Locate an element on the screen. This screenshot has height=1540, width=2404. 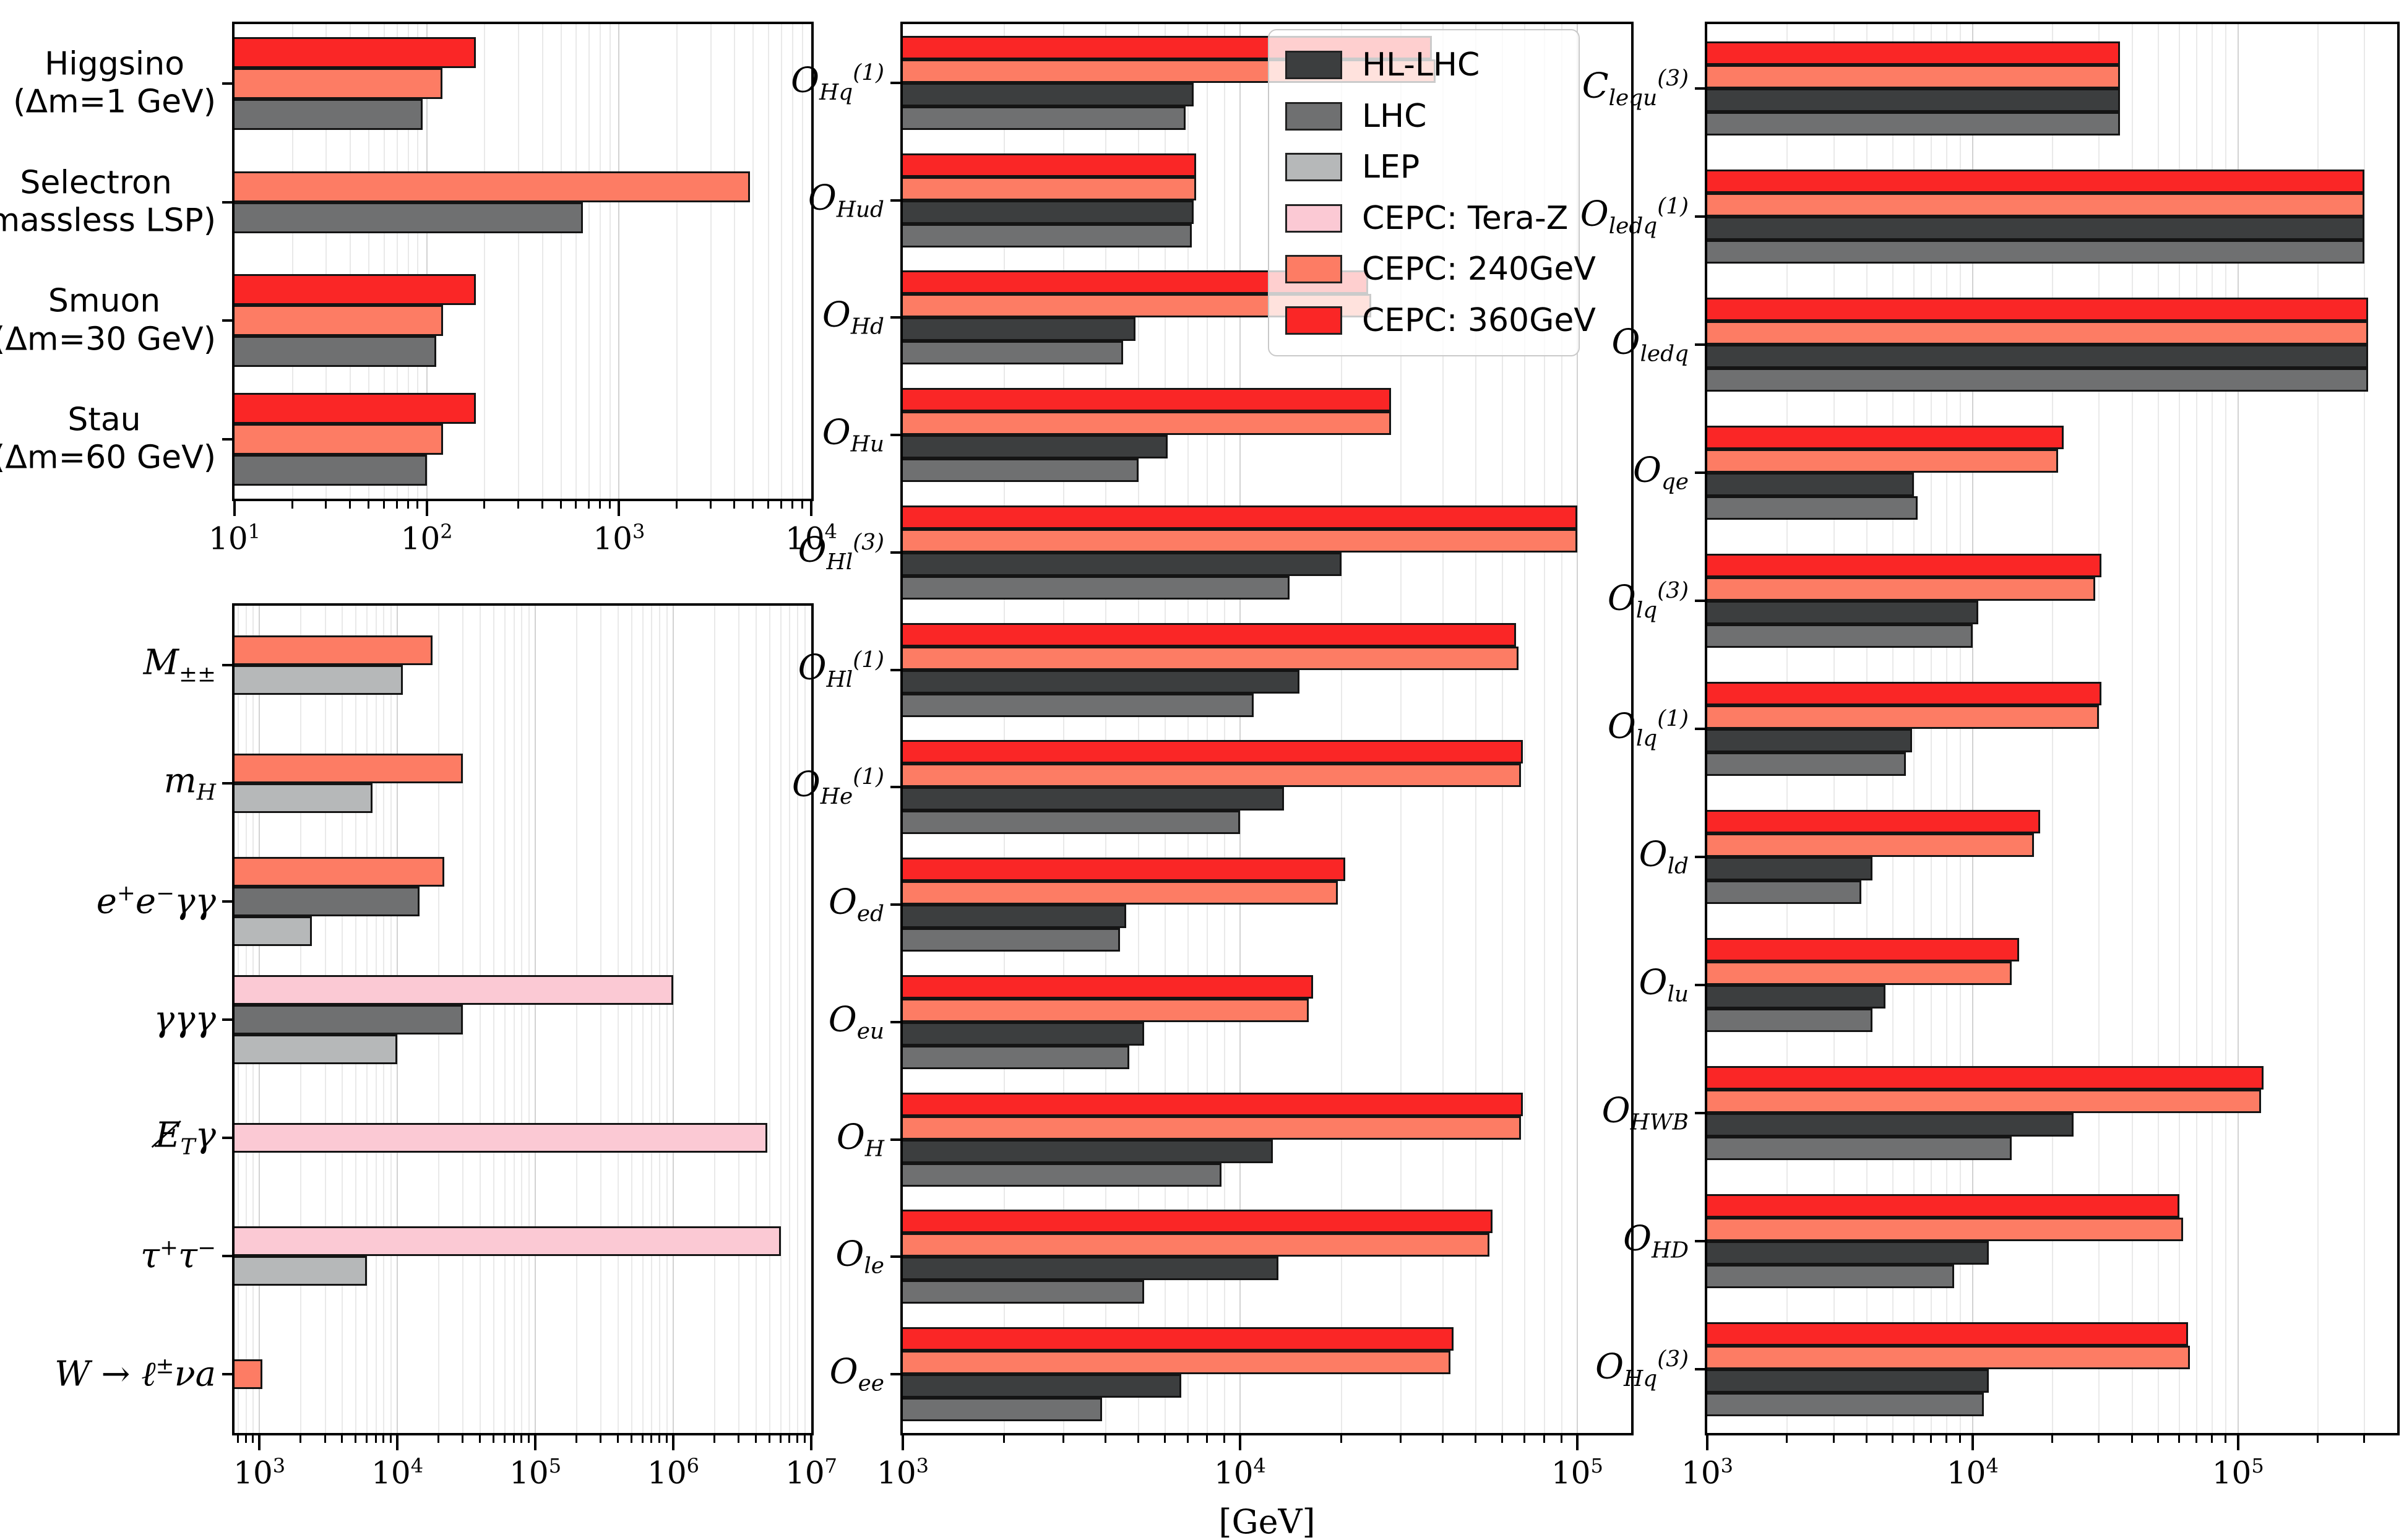
bar-higgs-ew-operators-9-lhc is located at coordinates (1062, 1175).